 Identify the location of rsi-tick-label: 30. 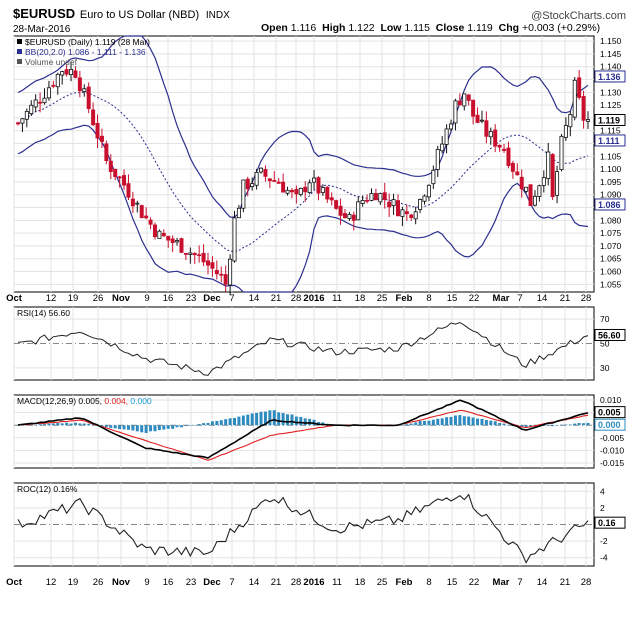
(605, 368).